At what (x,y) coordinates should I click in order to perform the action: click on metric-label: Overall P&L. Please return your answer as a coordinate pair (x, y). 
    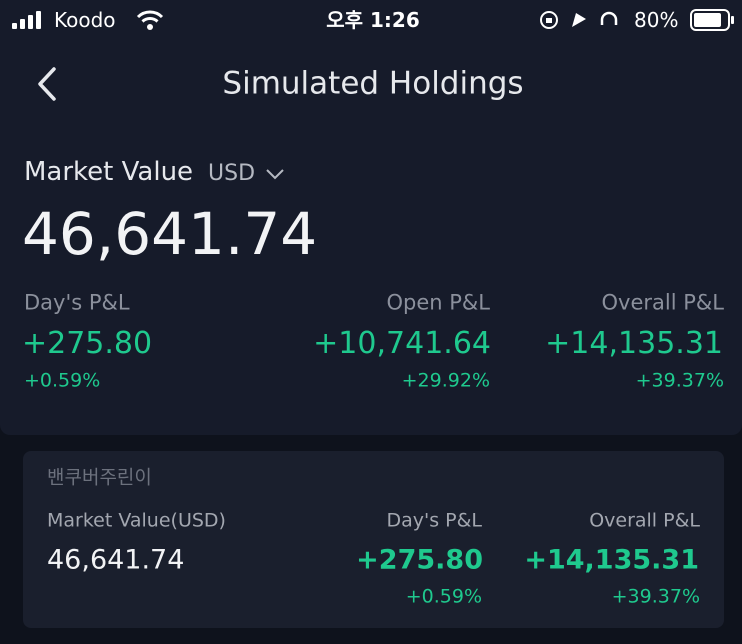
    Looking at the image, I should click on (662, 302).